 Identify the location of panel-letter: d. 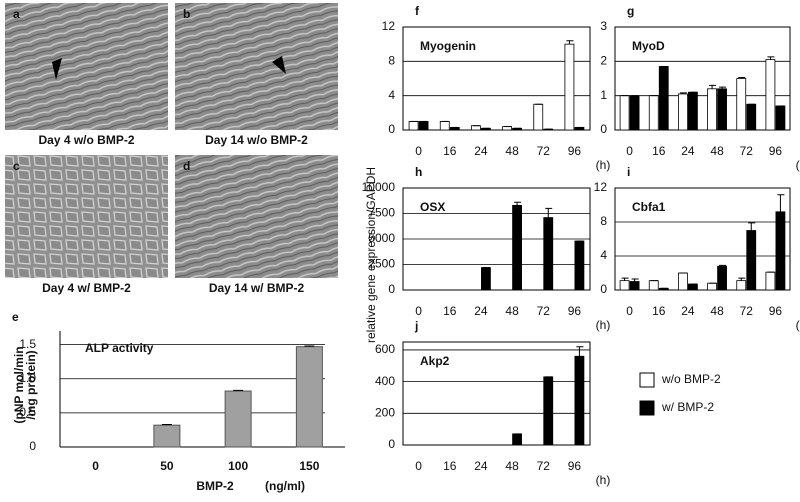
(186, 166).